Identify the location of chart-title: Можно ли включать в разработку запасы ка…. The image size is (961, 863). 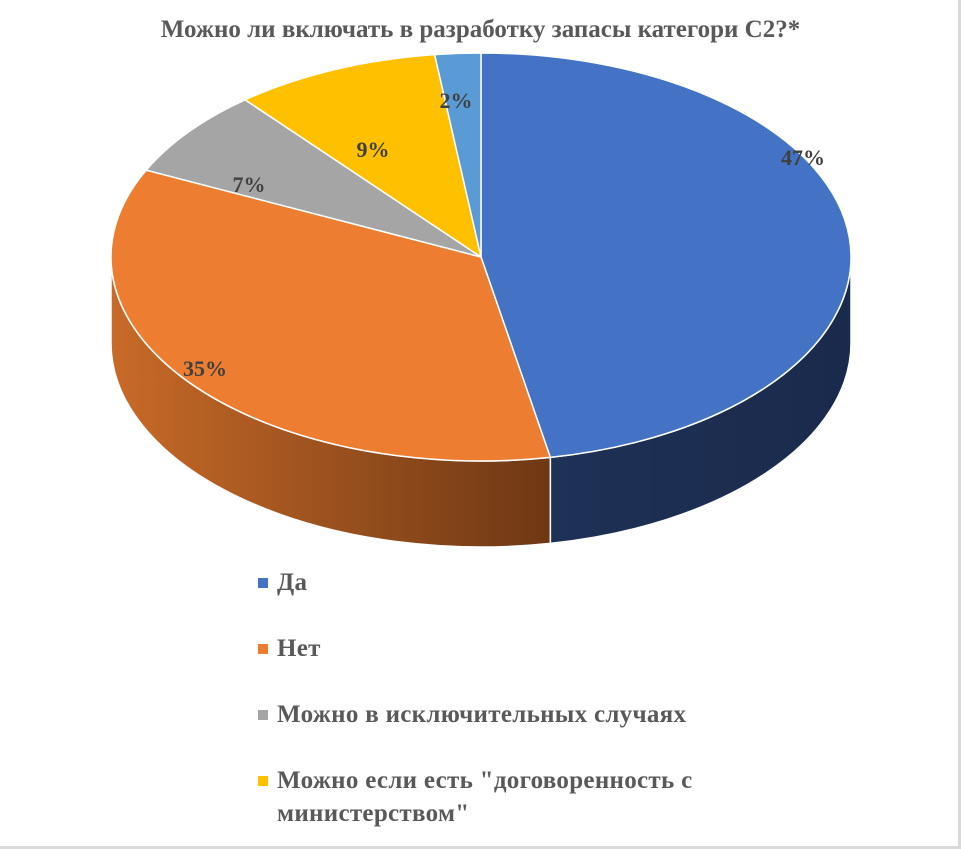
(480, 29).